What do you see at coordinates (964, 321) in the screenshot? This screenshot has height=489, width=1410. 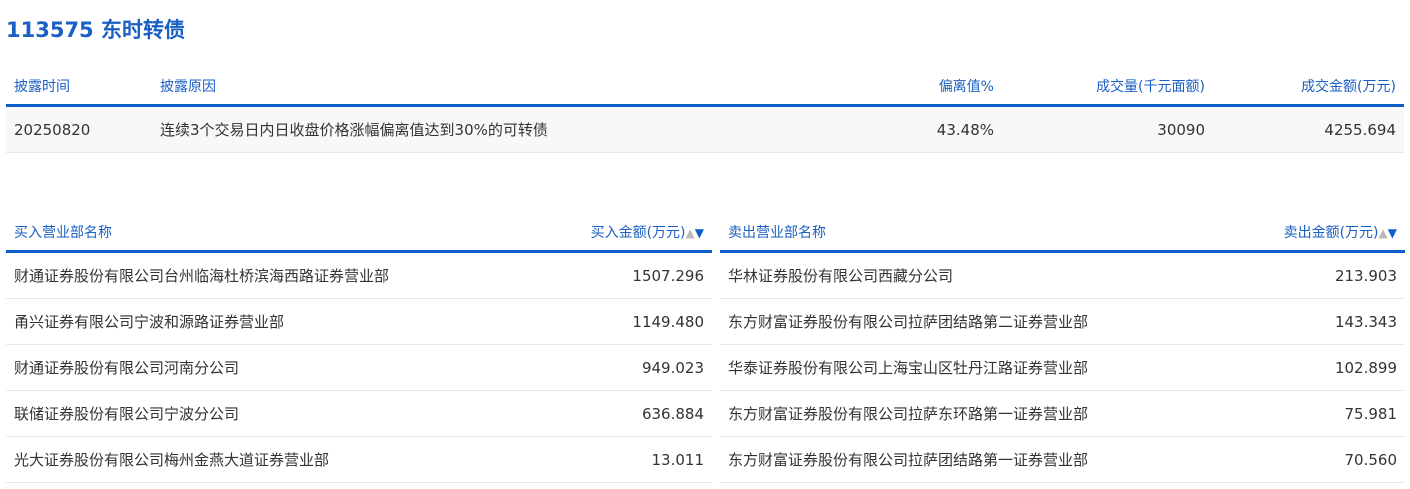 I see `branch-name: 东方财富证券股份有限公司拉萨团结路第二证券营业部` at bounding box center [964, 321].